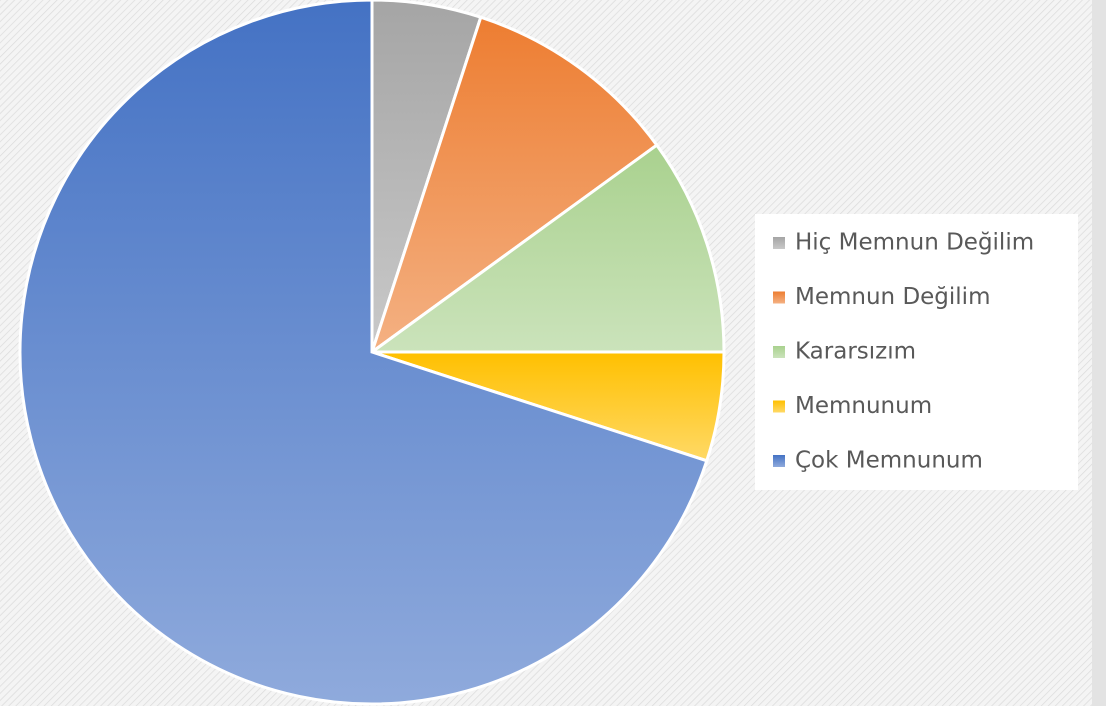 The height and width of the screenshot is (710, 1106). I want to click on legend-box, so click(916, 352).